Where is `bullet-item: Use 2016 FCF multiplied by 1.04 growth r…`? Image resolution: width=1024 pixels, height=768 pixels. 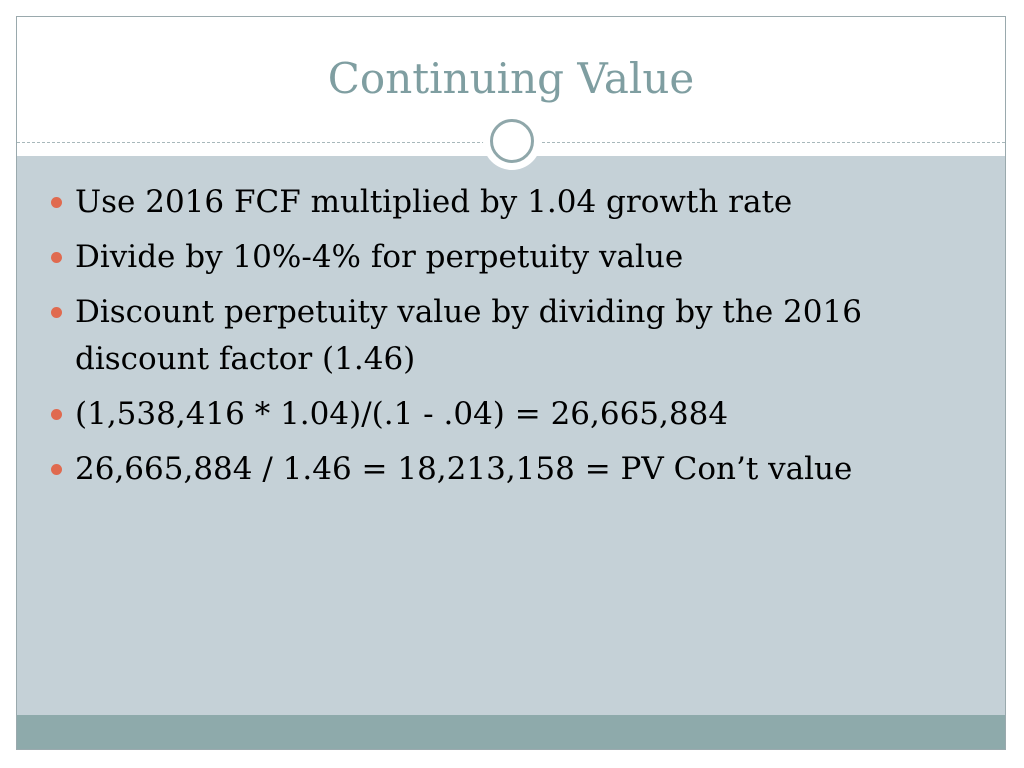 bullet-item: Use 2016 FCF multiplied by 1.04 growth r… is located at coordinates (511, 202).